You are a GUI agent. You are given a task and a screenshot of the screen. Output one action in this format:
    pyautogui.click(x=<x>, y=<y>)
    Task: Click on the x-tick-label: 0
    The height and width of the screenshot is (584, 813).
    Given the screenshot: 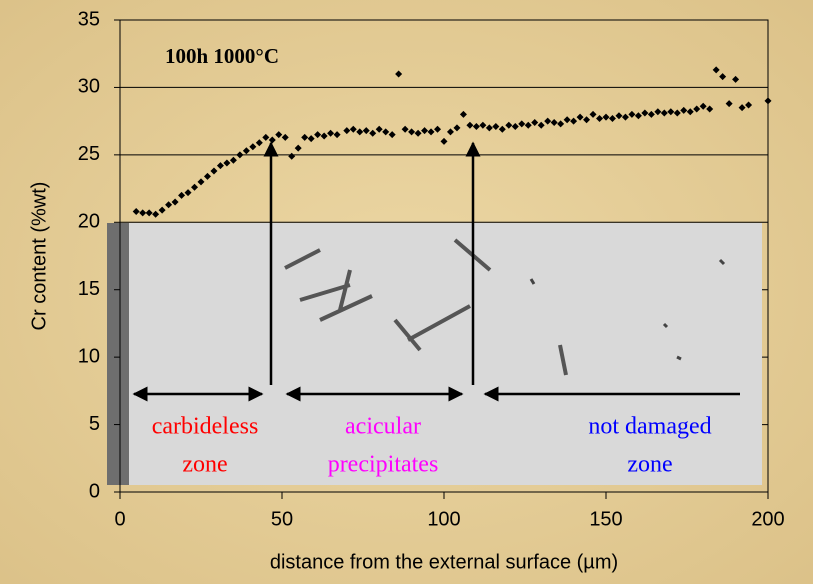 What is the action you would take?
    pyautogui.click(x=119, y=519)
    